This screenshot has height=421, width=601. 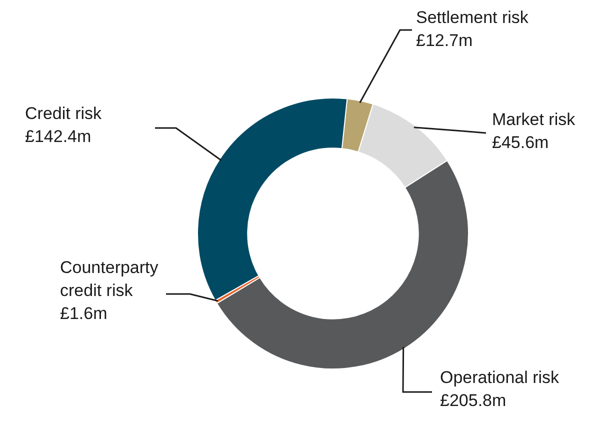 I want to click on data-label: £45.6m, so click(x=520, y=142).